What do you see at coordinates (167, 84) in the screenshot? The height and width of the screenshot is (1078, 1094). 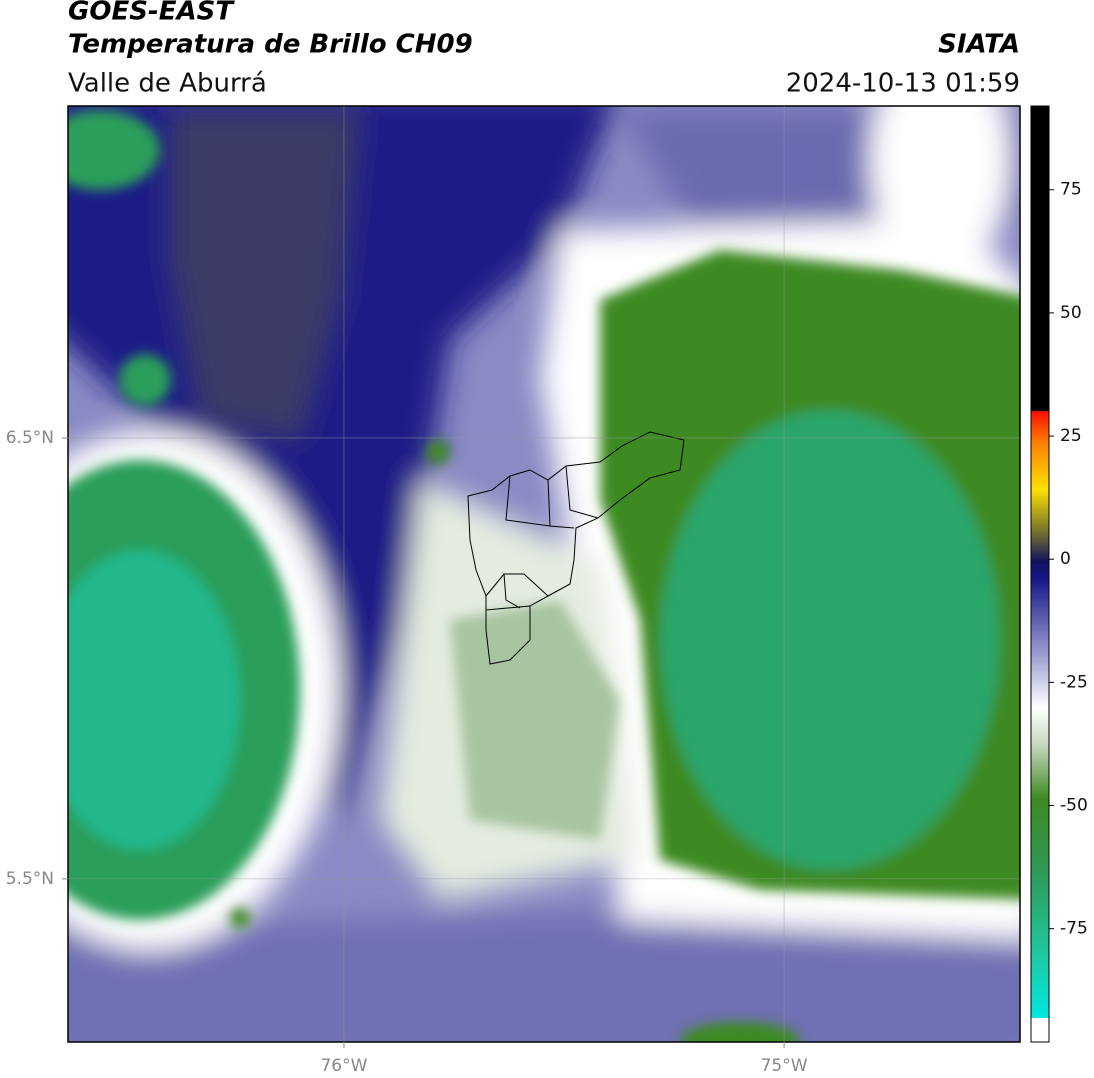 I see `region: Valle de Aburrá` at bounding box center [167, 84].